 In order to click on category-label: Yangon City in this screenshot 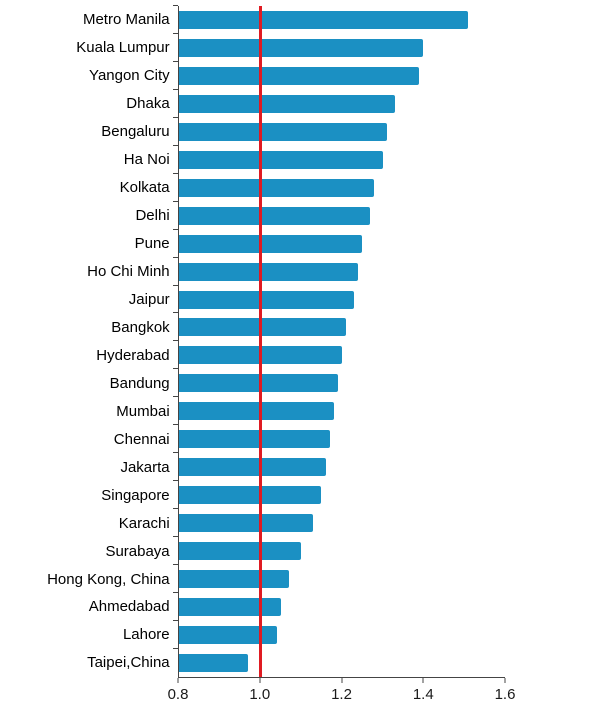, I will do `click(129, 76)`.